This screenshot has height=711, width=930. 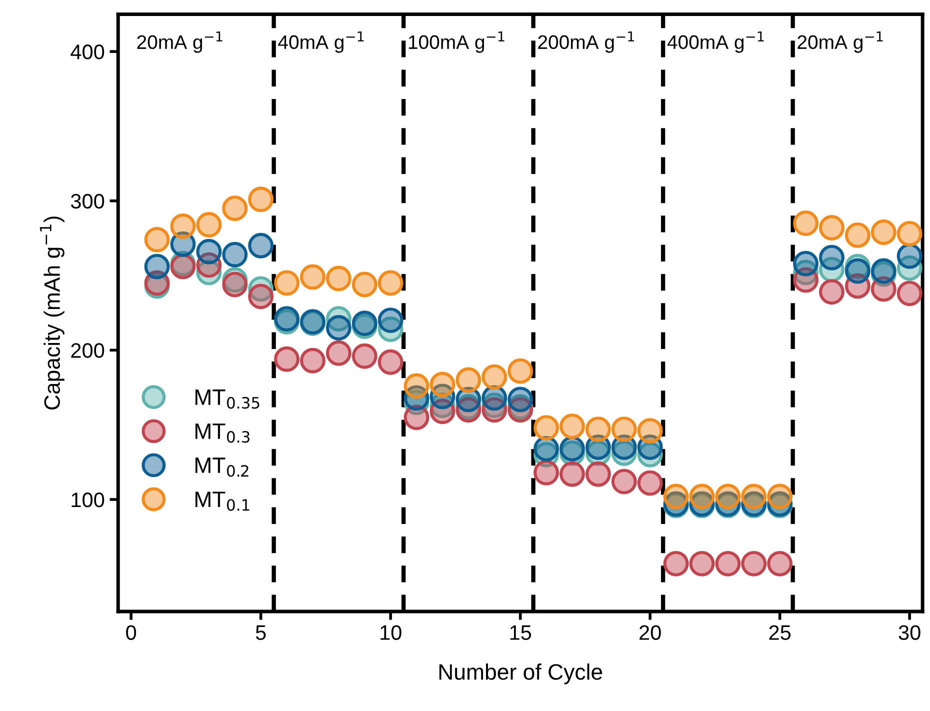 What do you see at coordinates (52, 313) in the screenshot?
I see `y-axis-title: Capacity (mAh g$^{−1}$)` at bounding box center [52, 313].